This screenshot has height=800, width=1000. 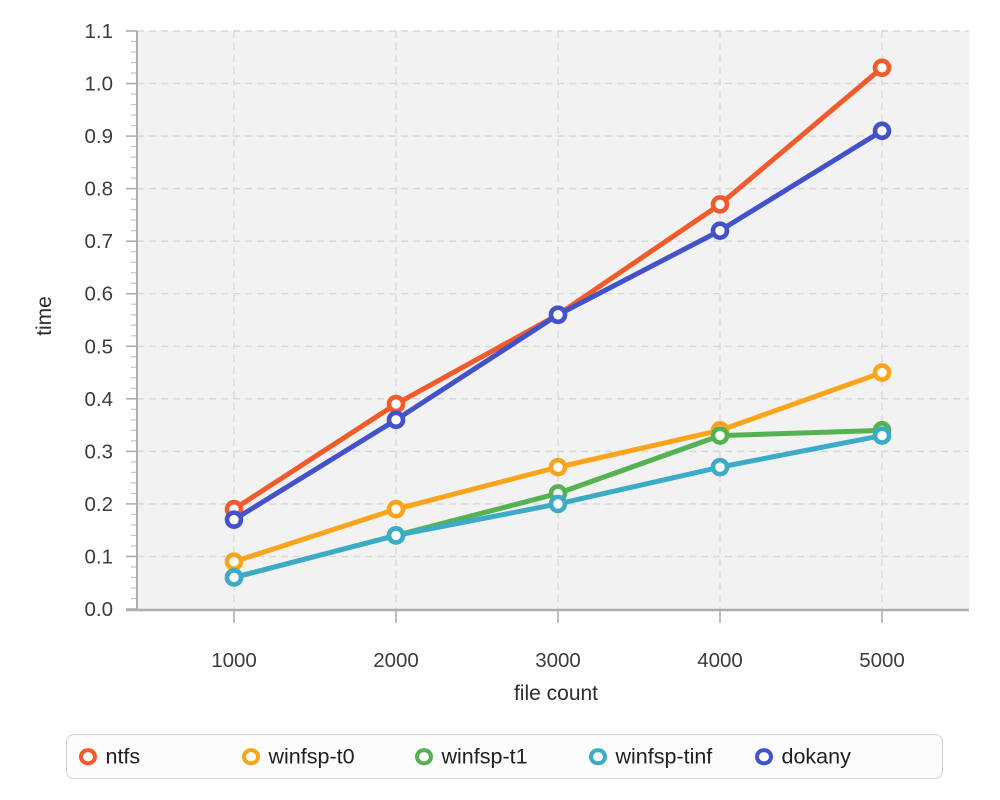 What do you see at coordinates (99, 346) in the screenshot?
I see `y-tick-label: 0.5` at bounding box center [99, 346].